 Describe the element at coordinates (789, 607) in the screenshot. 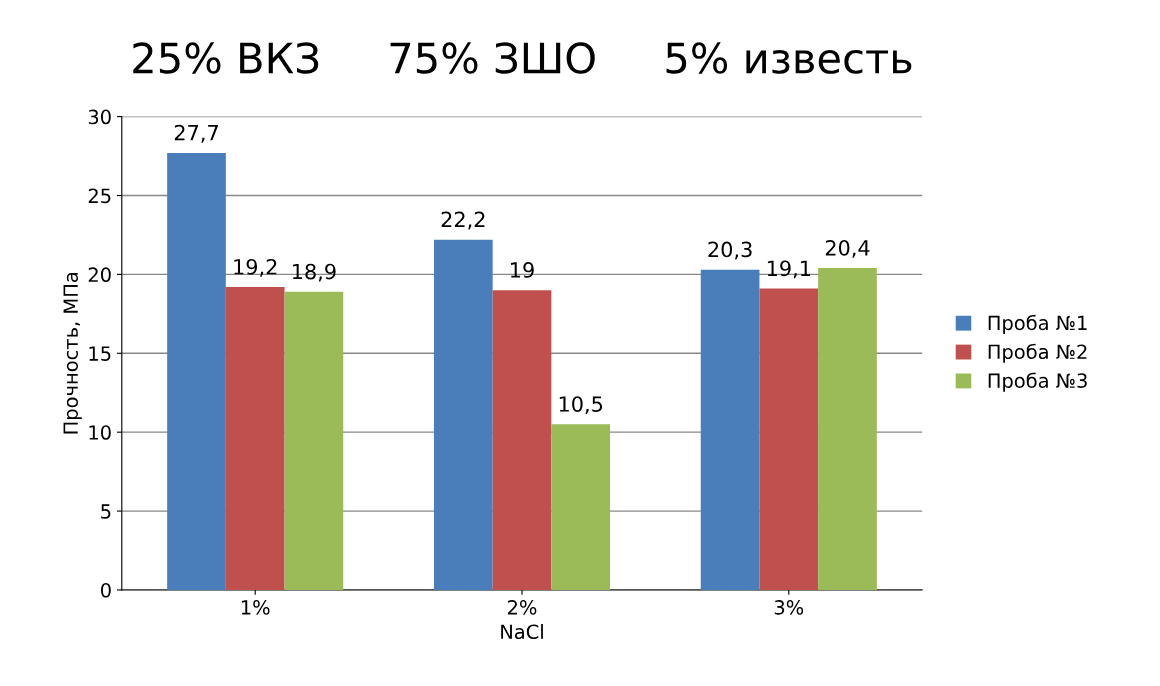

I see `x-tick-label: 3%` at that location.